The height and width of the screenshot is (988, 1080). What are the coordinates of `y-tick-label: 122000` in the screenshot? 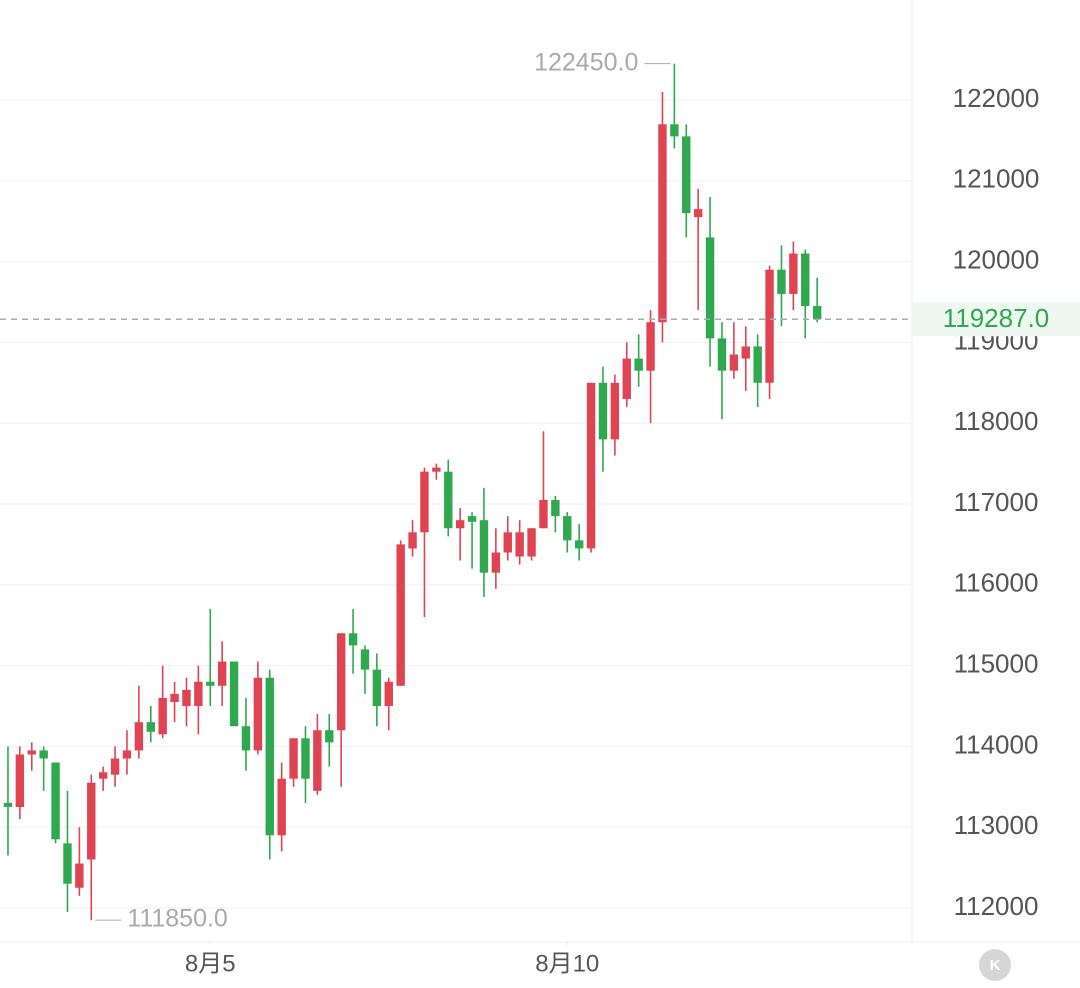 It's located at (996, 98).